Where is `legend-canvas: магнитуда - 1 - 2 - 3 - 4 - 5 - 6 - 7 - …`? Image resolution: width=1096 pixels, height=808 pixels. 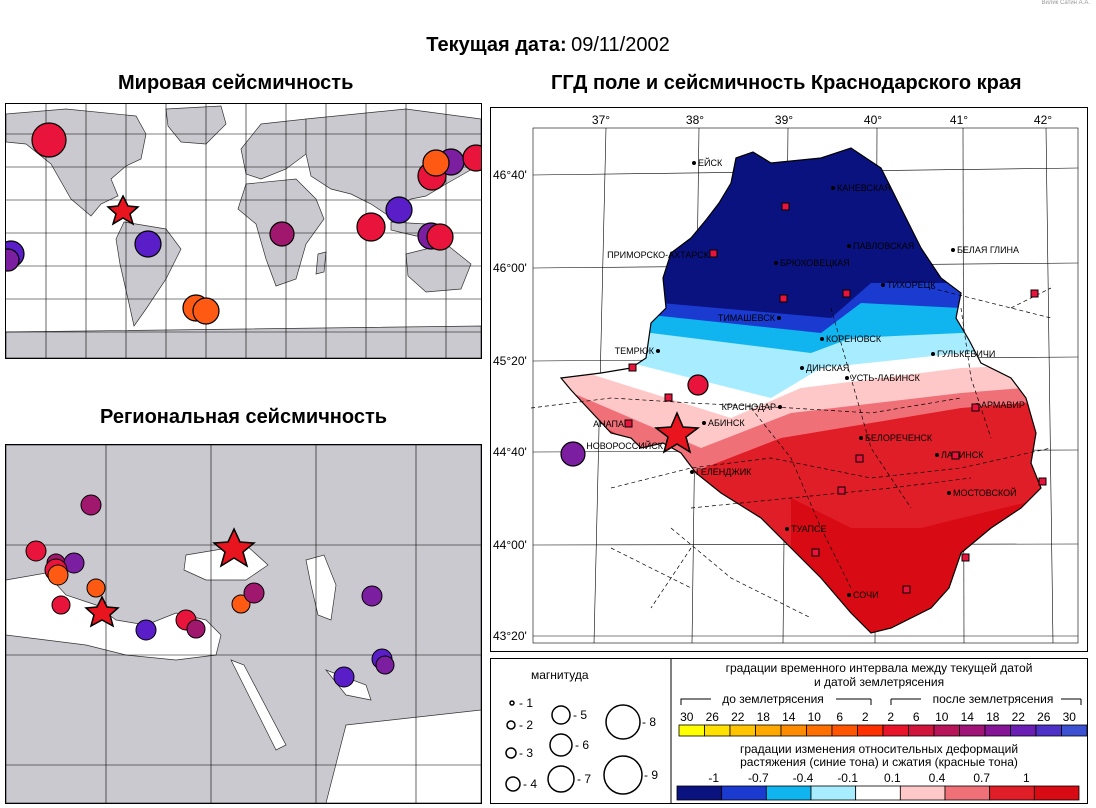 legend-canvas: магнитуда - 1 - 2 - 3 - 4 - 5 - 6 - 7 - … is located at coordinates (796, 731).